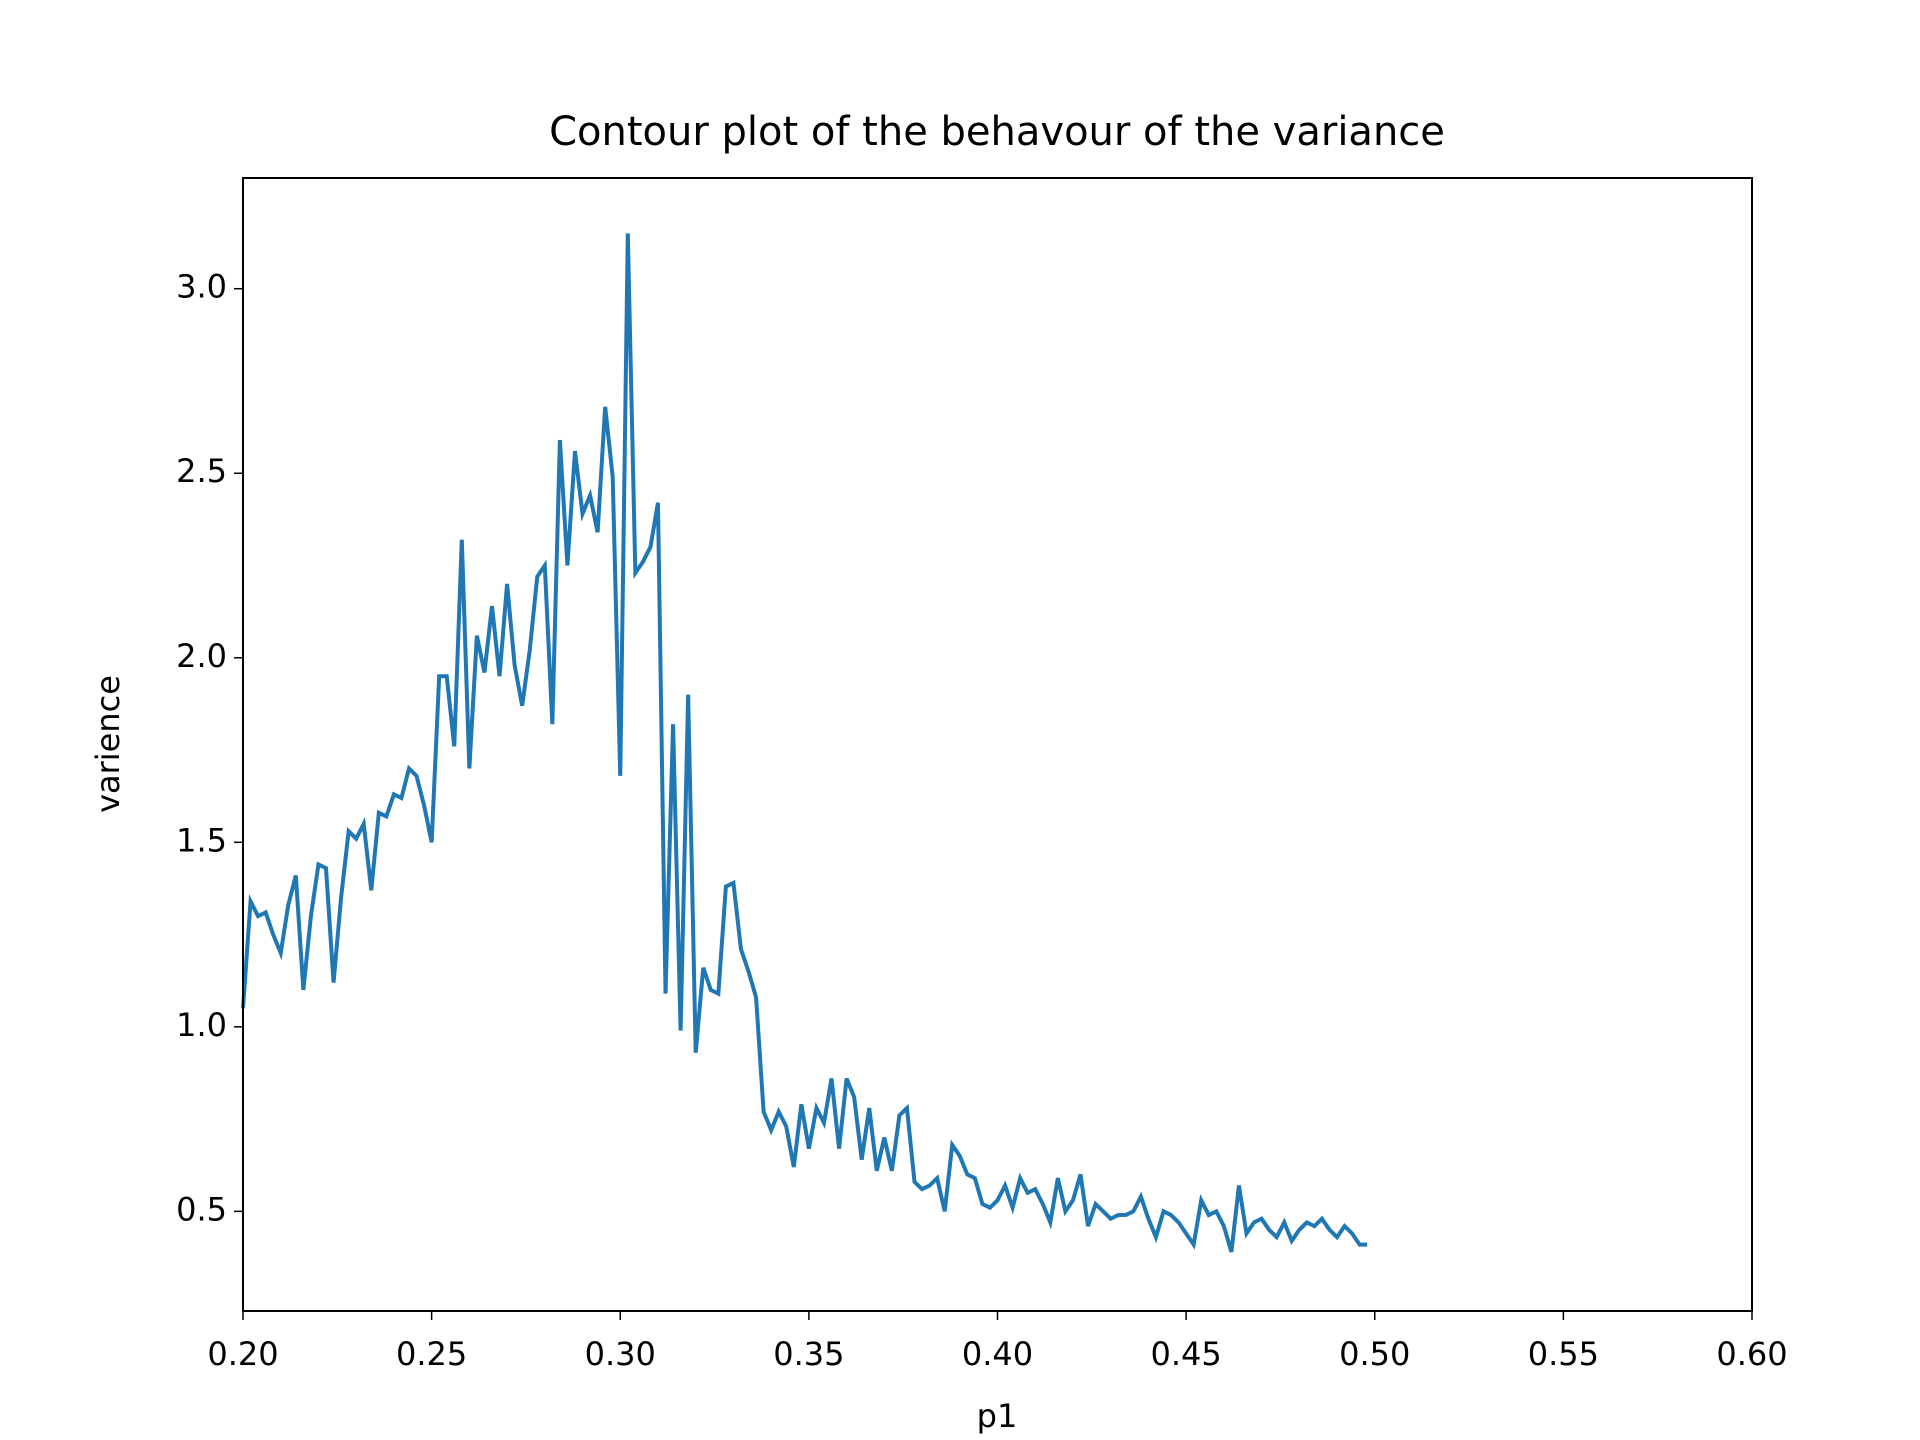 This screenshot has width=1920, height=1440. I want to click on x-tick-label: 0.45, so click(1186, 1354).